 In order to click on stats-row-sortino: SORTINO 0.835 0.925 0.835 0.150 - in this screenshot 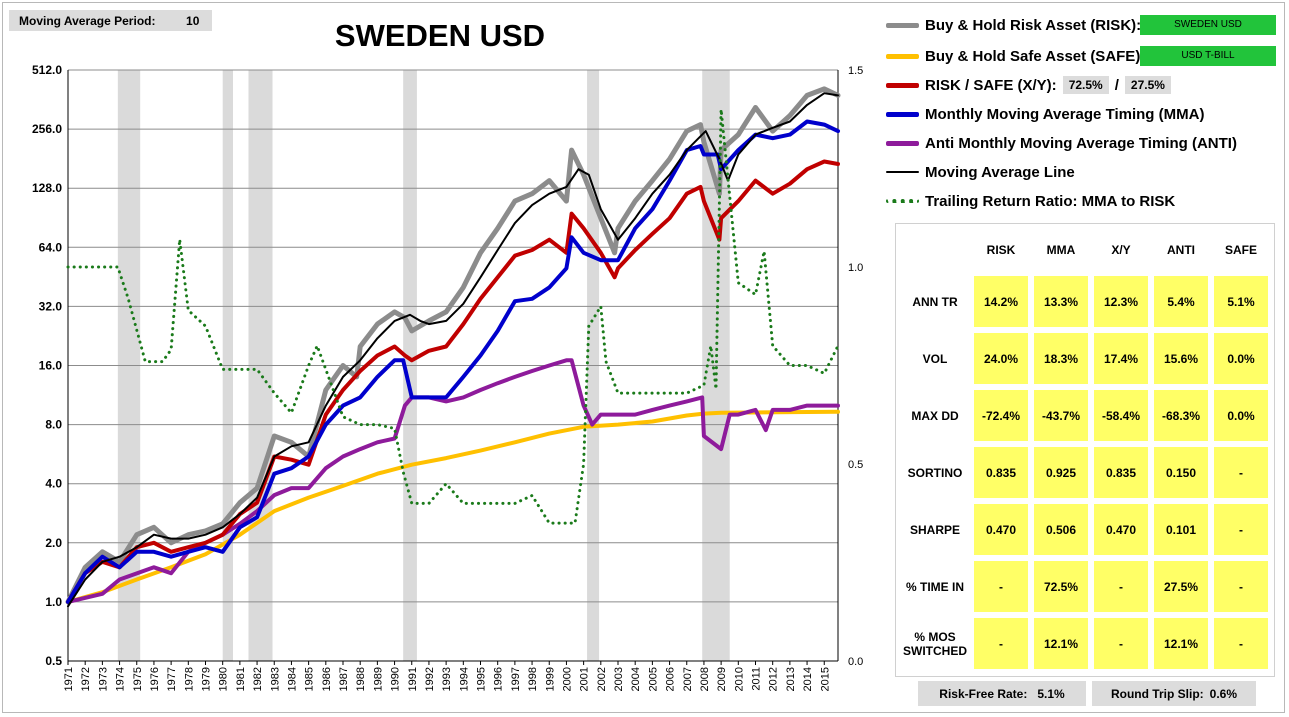, I will do `click(1085, 472)`.